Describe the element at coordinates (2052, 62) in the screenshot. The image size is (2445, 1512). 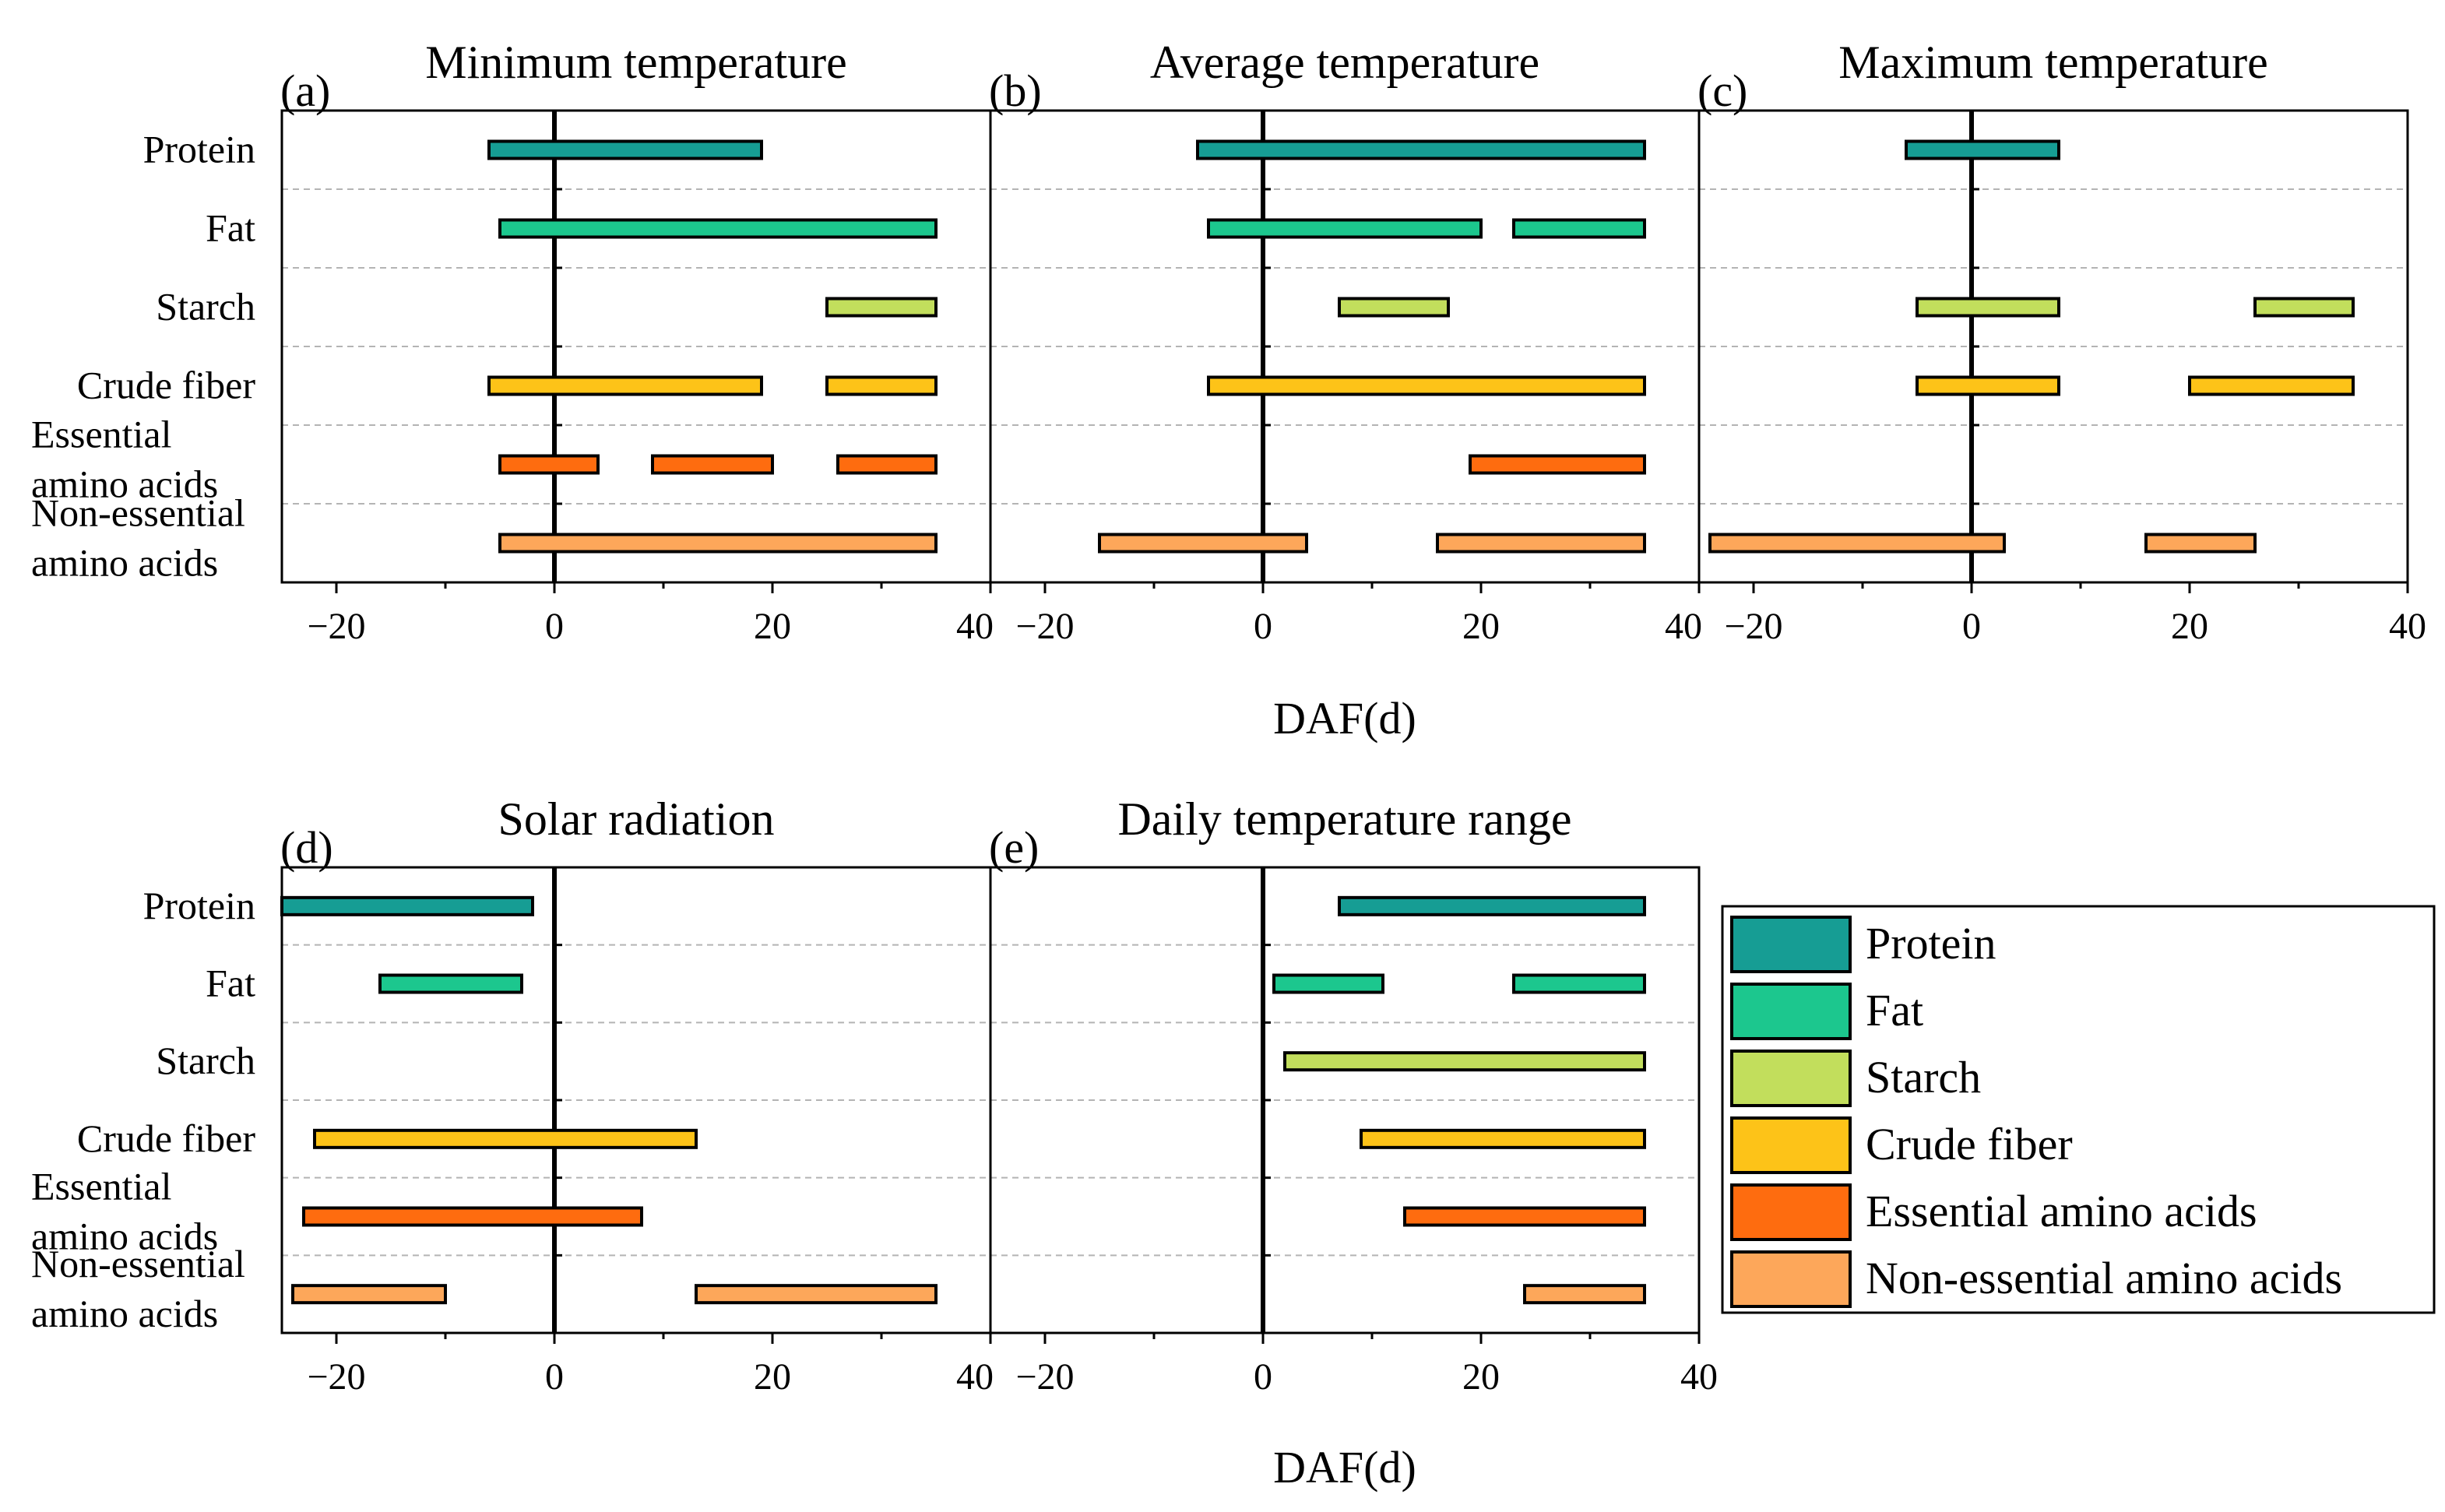
I see `panel-title: Maximum temperature` at that location.